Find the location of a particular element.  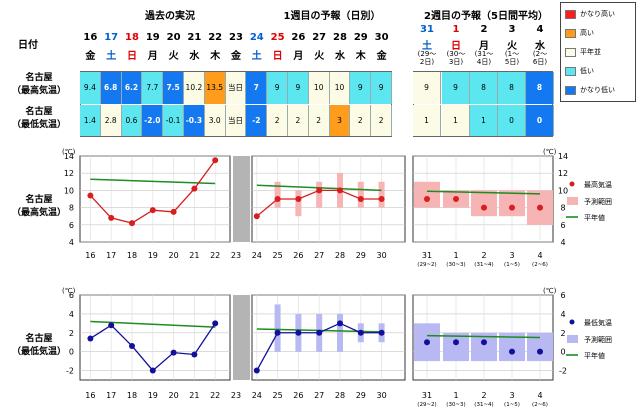

x-tick-sublabel-week2: (30~3) is located at coordinates (455, 265).